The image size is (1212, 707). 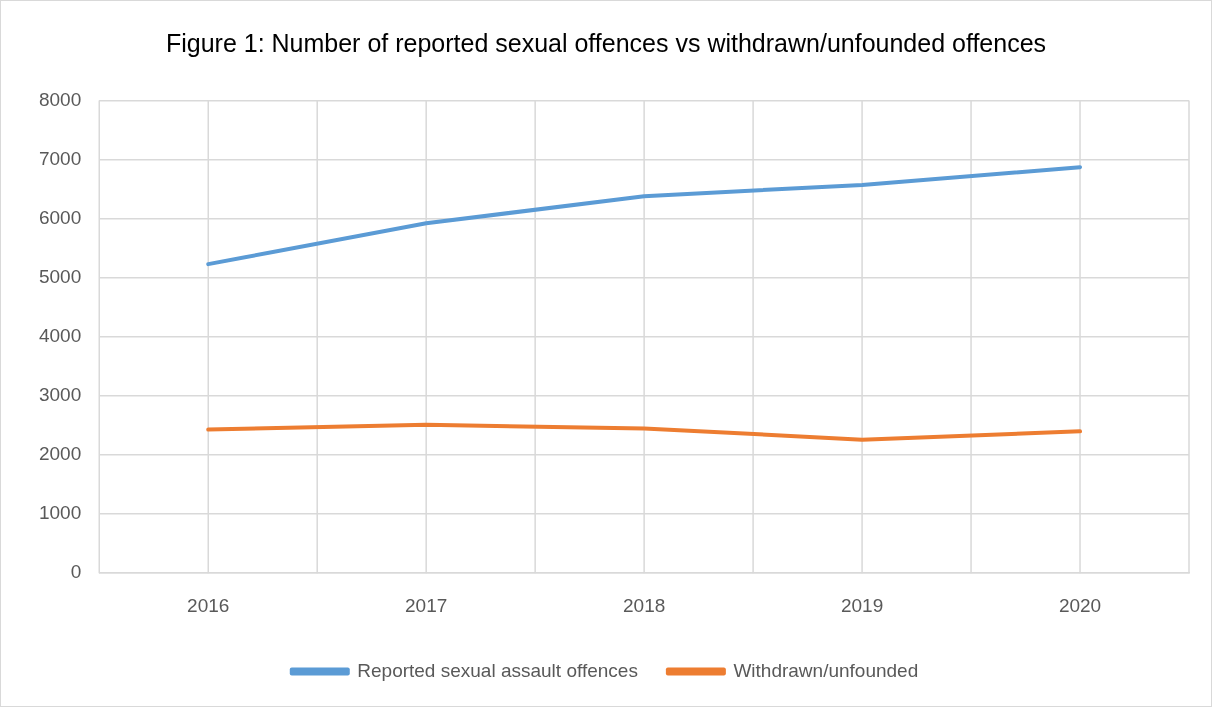 I want to click on x-tick-label: 2020, so click(x=1080, y=605).